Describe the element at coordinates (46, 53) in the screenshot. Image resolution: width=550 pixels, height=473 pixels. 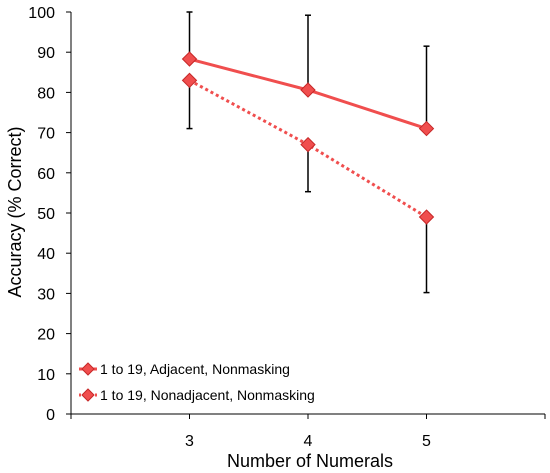
I see `y-tick-label: 90` at that location.